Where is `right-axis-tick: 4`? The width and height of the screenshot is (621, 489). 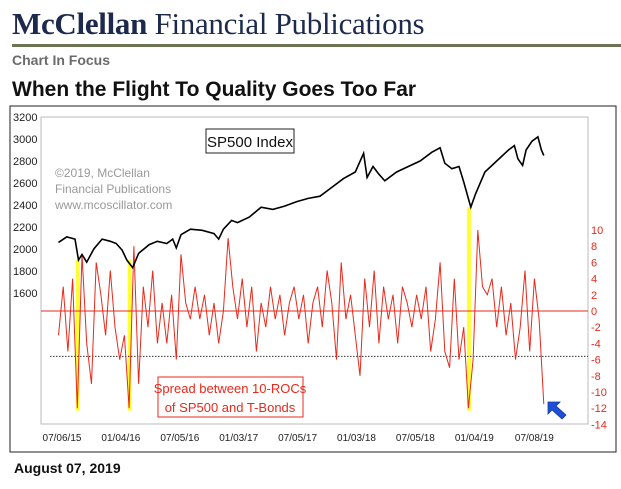
right-axis-tick: 4 is located at coordinates (594, 280).